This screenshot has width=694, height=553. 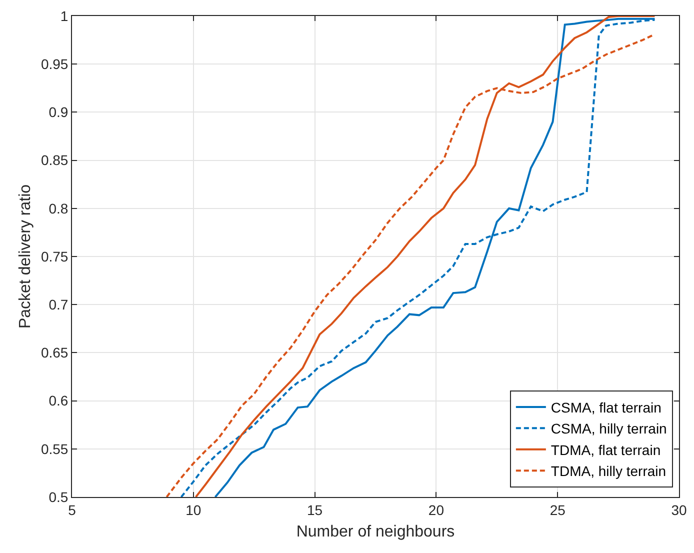 What do you see at coordinates (608, 471) in the screenshot?
I see `legend-label: TDMA, hilly terrain` at bounding box center [608, 471].